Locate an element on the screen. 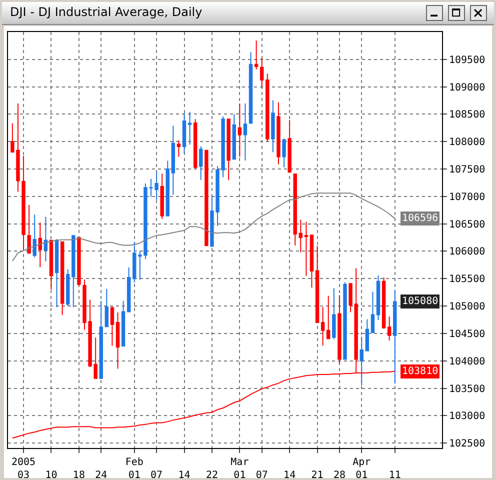 The image size is (496, 480). y-tick-label: 106500 is located at coordinates (467, 224).